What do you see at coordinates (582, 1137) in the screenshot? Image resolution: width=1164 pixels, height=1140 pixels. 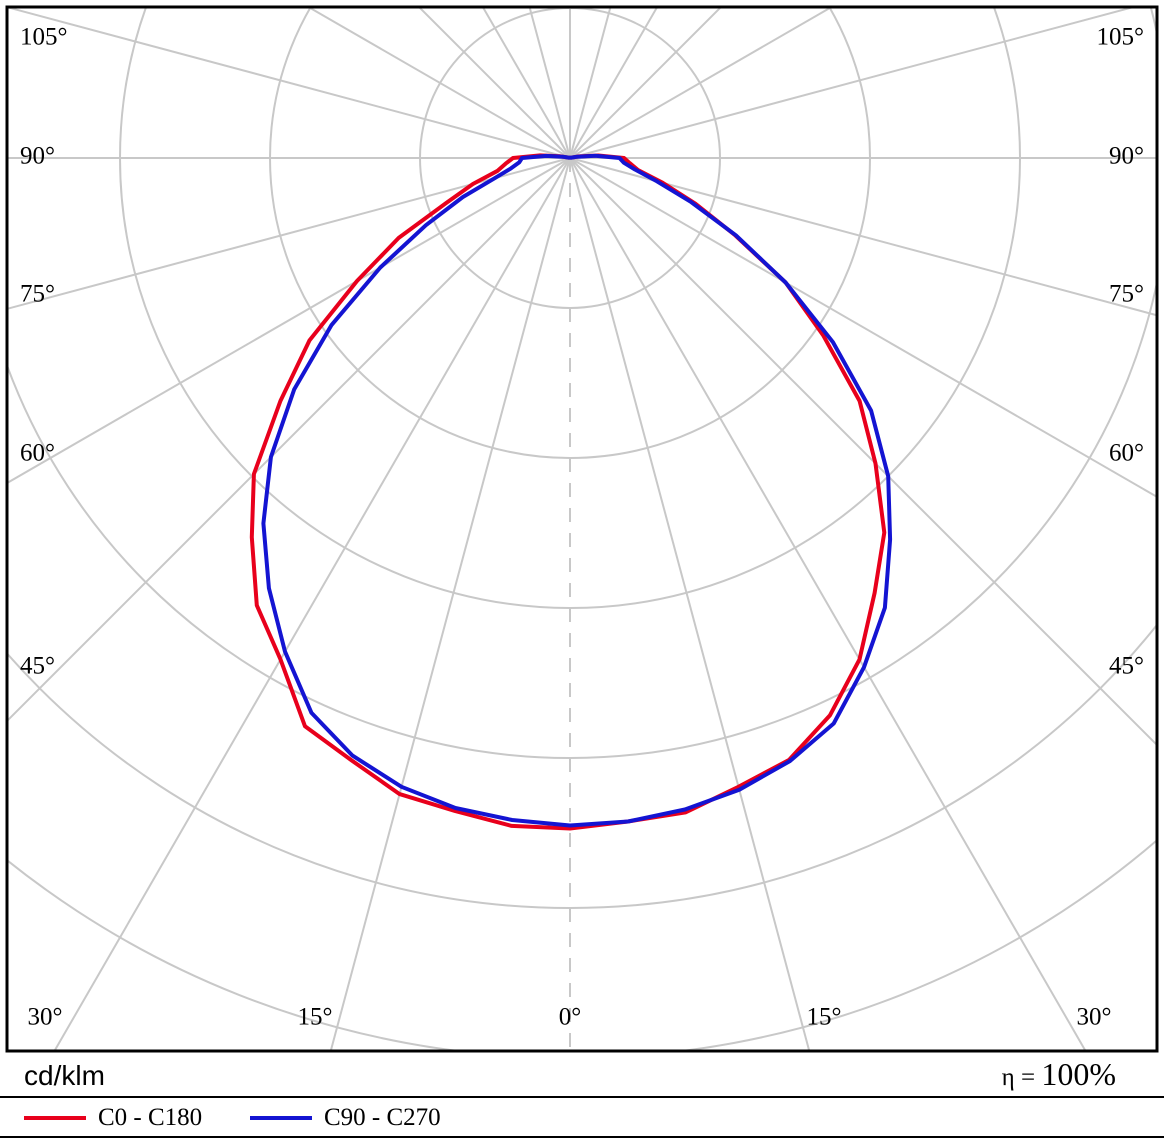 I see `footer-bottom-border` at bounding box center [582, 1137].